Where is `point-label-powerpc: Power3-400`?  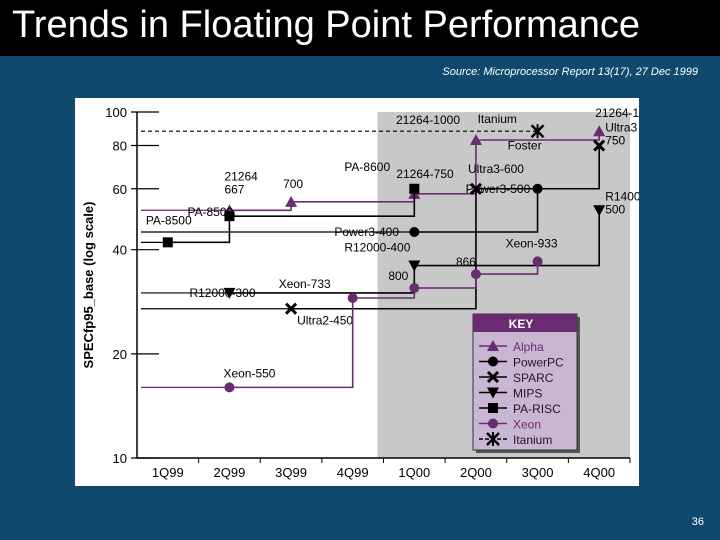 point-label-powerpc: Power3-400 is located at coordinates (366, 232).